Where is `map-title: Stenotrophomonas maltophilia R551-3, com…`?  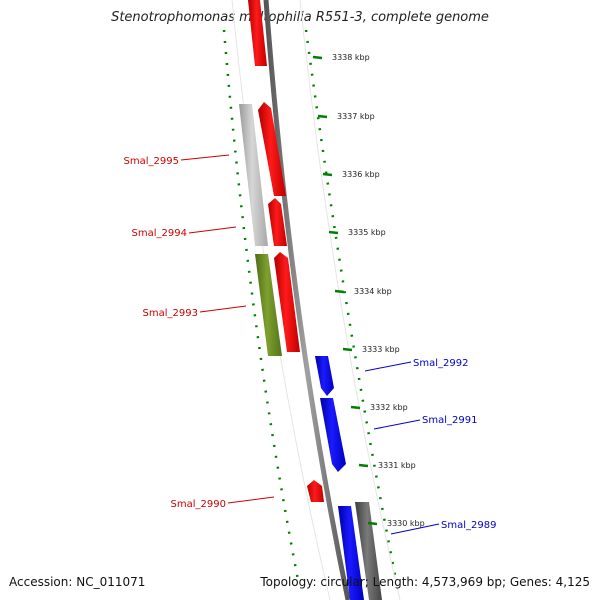 map-title: Stenotrophomonas maltophilia R551-3, com… is located at coordinates (300, 17).